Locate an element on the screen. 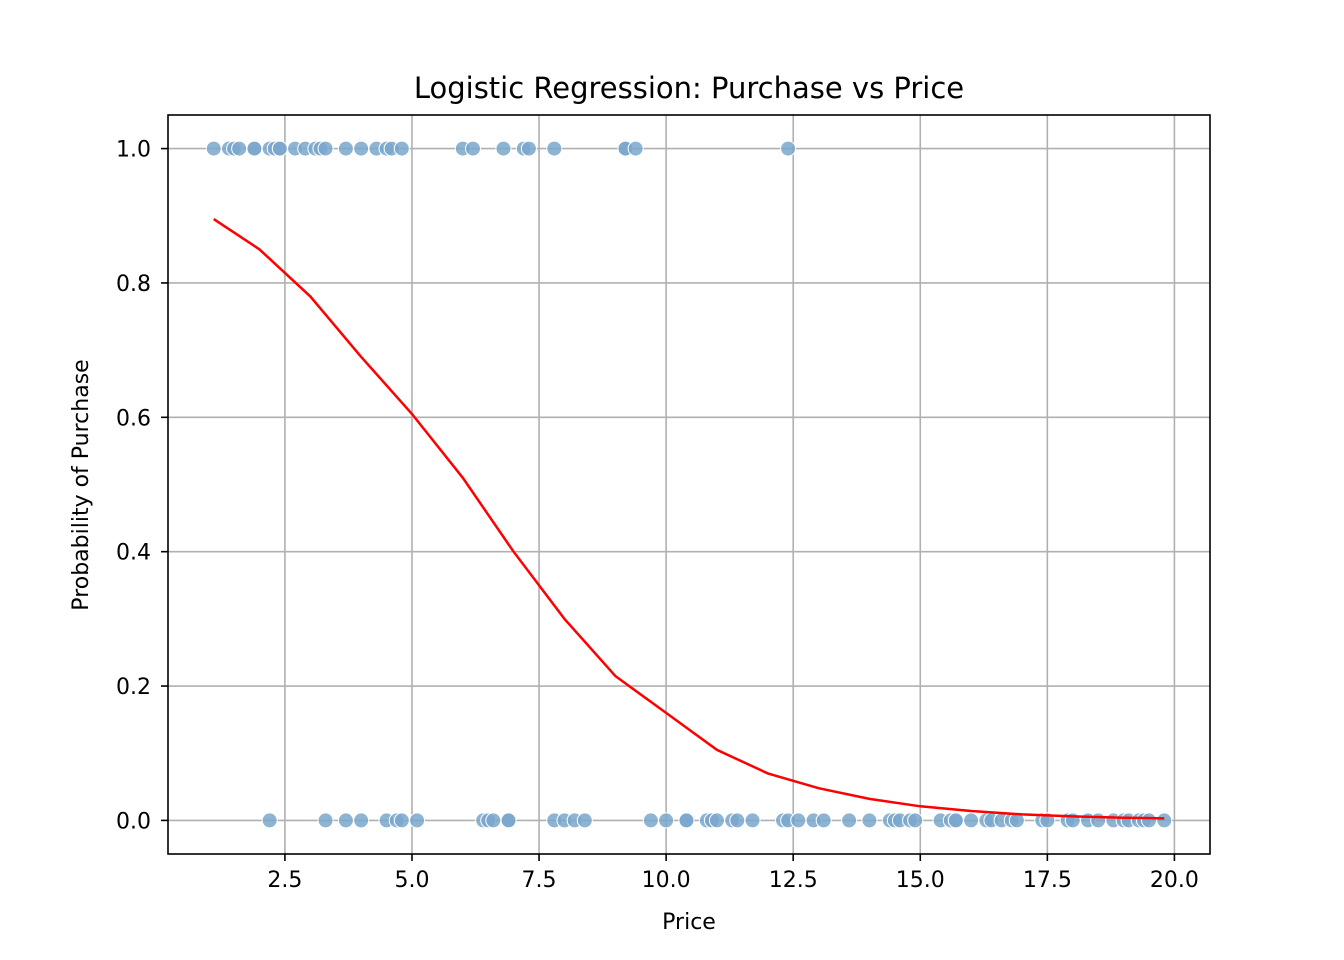 The height and width of the screenshot is (960, 1344). x-tick-label: 12.5 is located at coordinates (793, 880).